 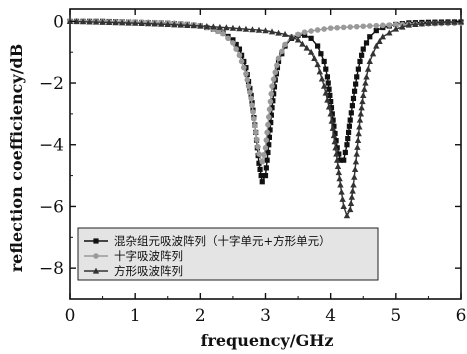 What do you see at coordinates (148, 256) in the screenshot?
I see `legend-label: 十字吸波阵列` at bounding box center [148, 256].